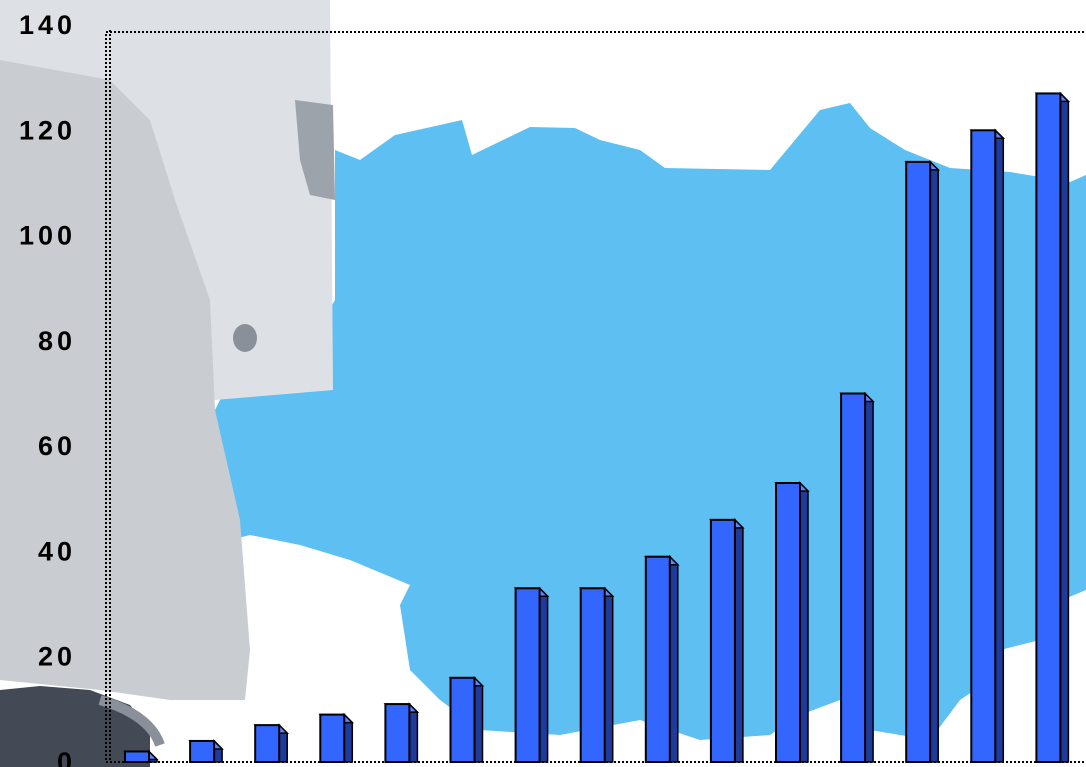  I want to click on y-tick-label: 100, so click(47, 236).